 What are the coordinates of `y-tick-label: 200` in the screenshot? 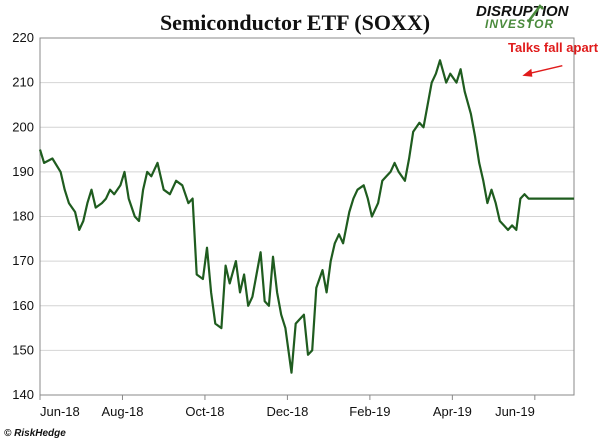 It's located at (23, 126).